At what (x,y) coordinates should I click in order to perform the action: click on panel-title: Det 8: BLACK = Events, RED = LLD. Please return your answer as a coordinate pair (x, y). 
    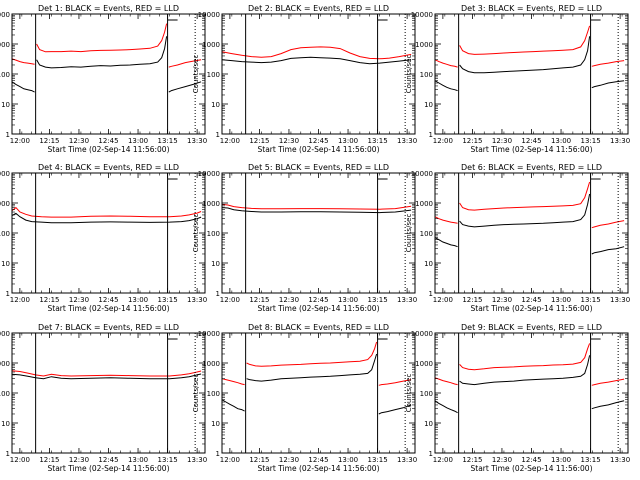
    Looking at the image, I should click on (318, 327).